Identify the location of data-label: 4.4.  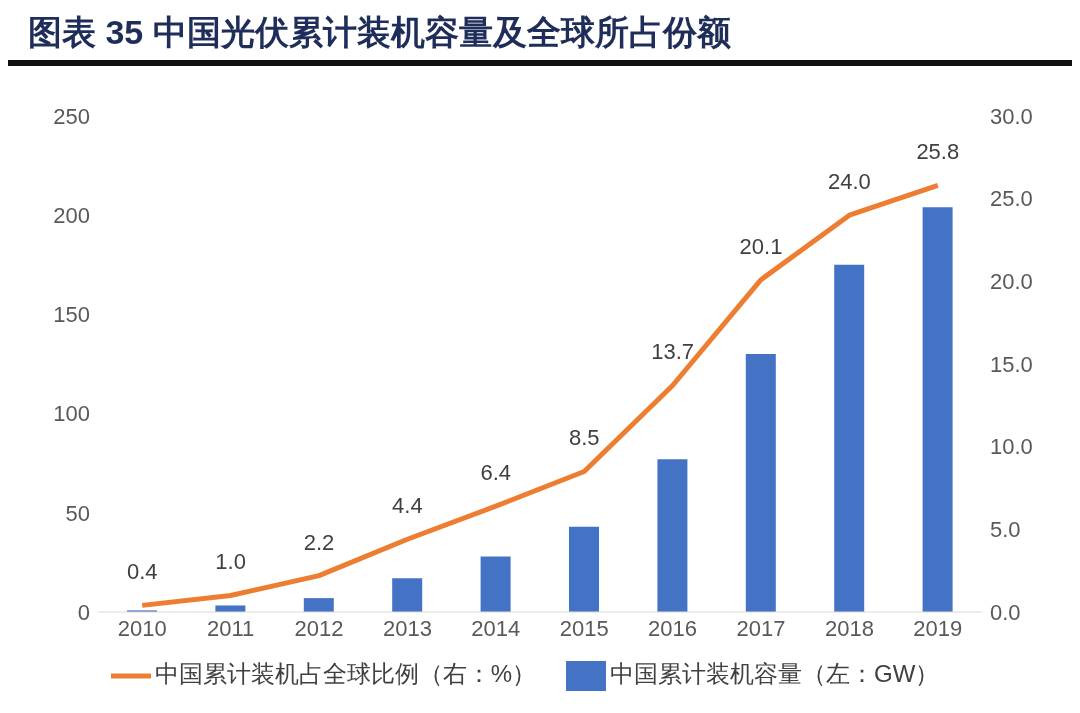
(407, 506).